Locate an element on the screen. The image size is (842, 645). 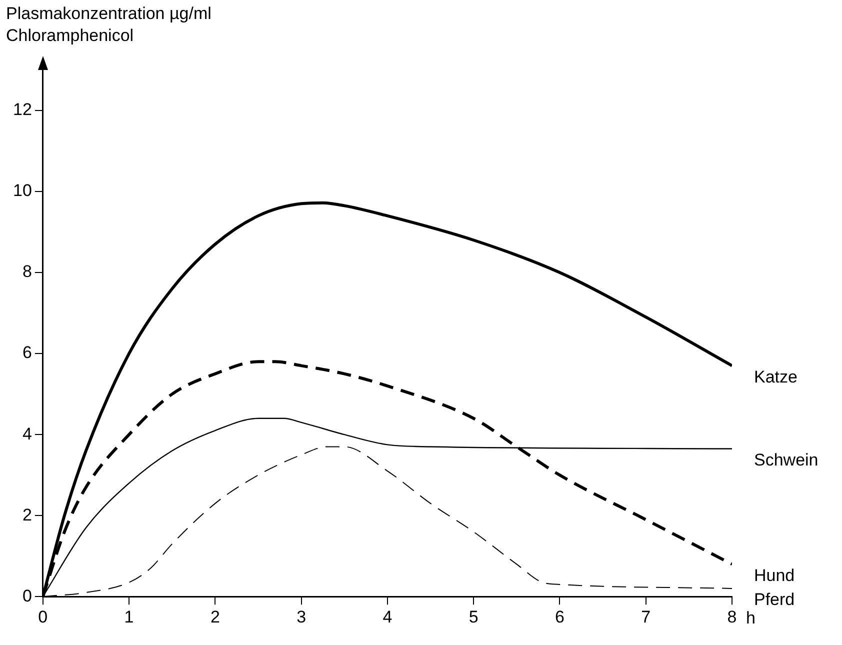
x-tick-label: 1 is located at coordinates (129, 616).